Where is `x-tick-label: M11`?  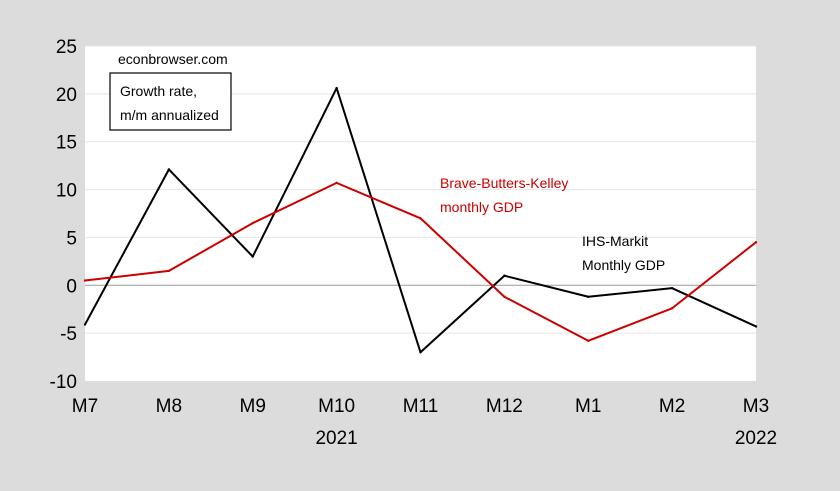
x-tick-label: M11 is located at coordinates (421, 406).